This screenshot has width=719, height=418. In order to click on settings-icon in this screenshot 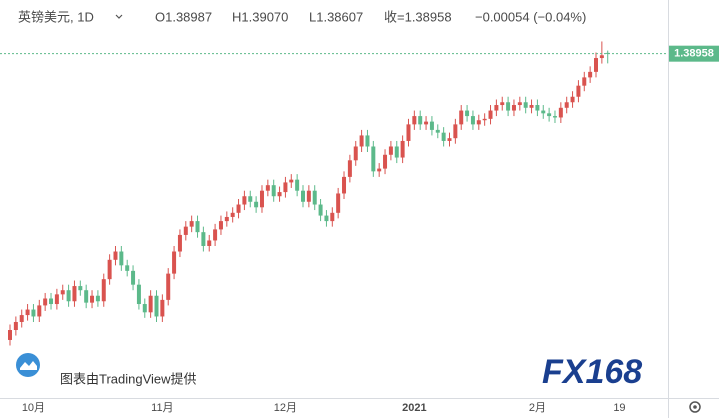, I will do `click(695, 407)`.